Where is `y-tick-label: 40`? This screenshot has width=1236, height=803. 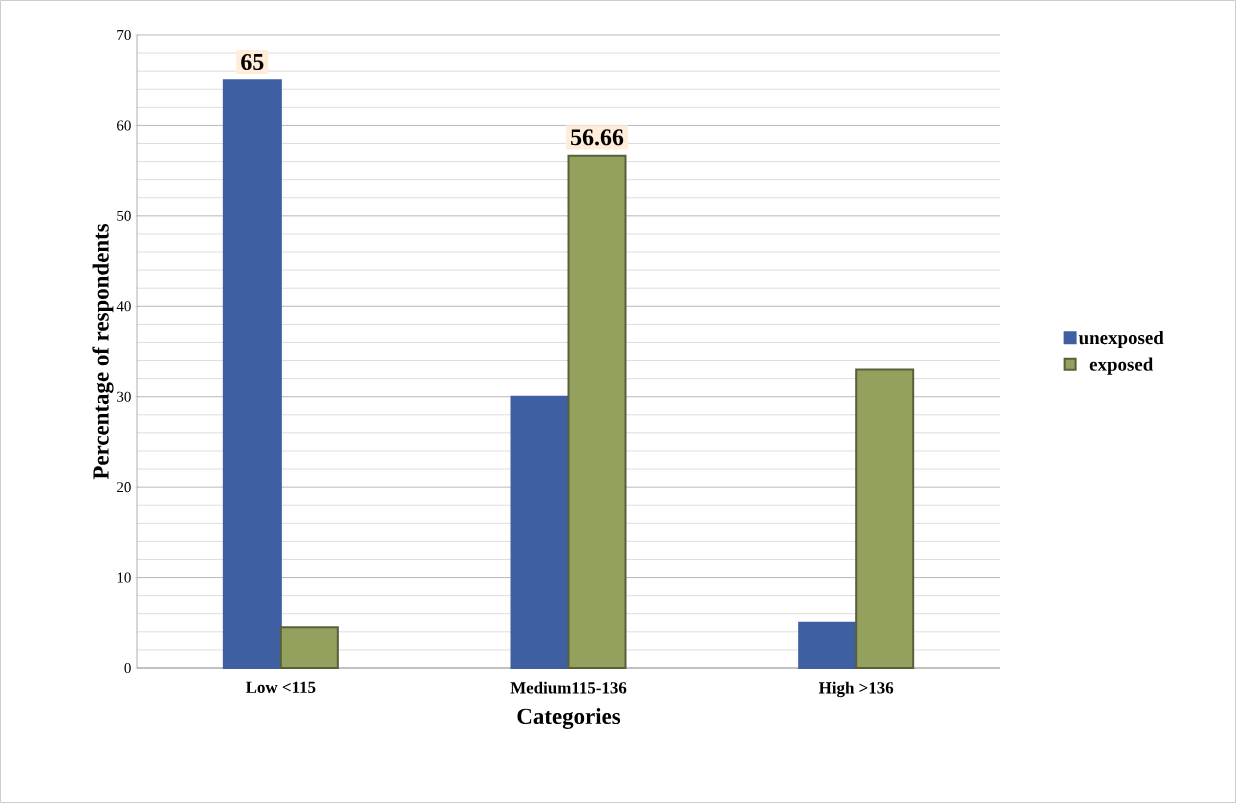
y-tick-label: 40 is located at coordinates (123, 306).